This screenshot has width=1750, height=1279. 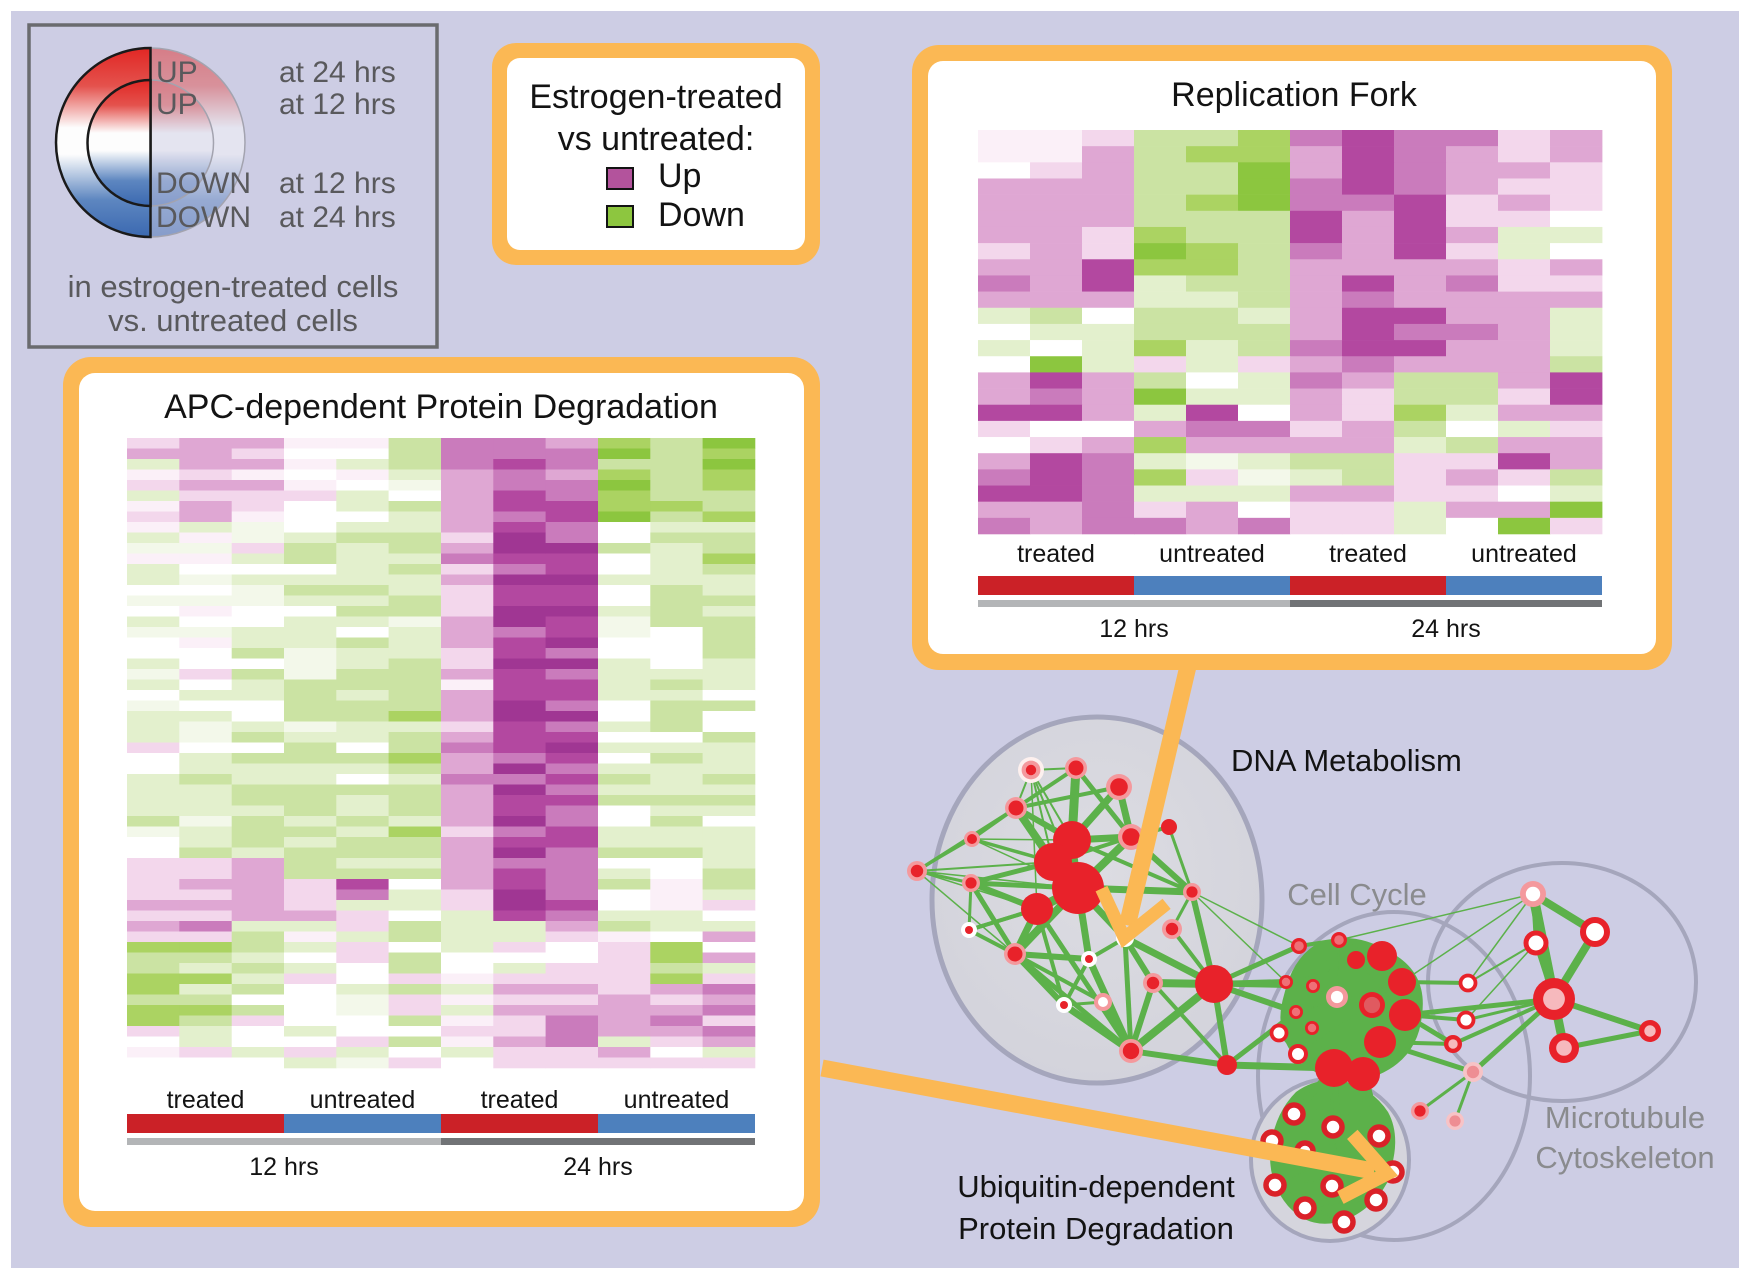 What do you see at coordinates (1357, 894) in the screenshot?
I see `svg-text: Cell Cycle` at bounding box center [1357, 894].